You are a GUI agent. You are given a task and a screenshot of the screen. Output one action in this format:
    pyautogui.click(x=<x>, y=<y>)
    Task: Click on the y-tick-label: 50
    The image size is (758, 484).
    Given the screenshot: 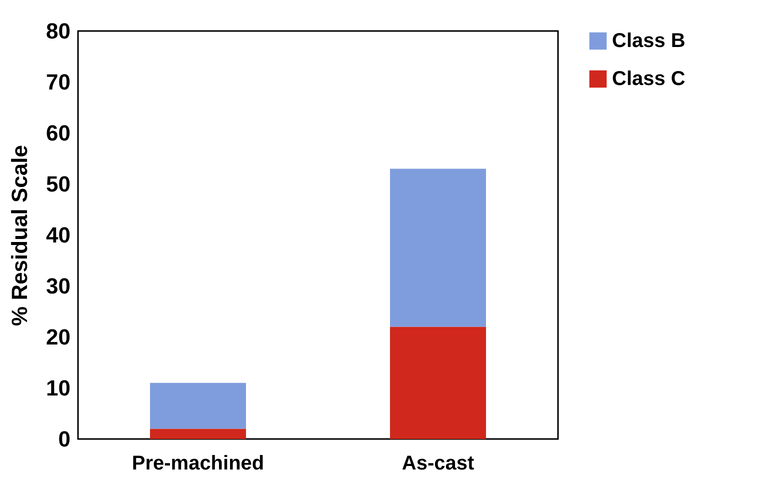 What is the action you would take?
    pyautogui.click(x=58, y=184)
    